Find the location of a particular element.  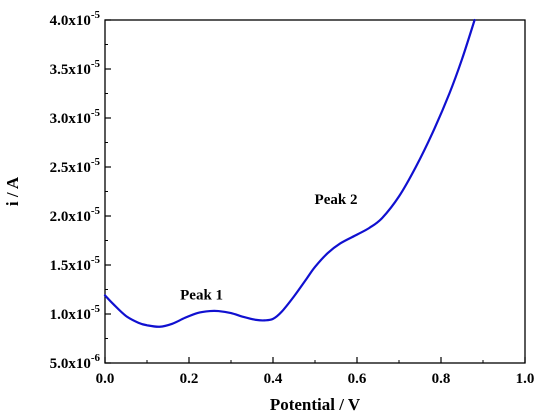

y-tick-label: 5.0x10⁻⁶ is located at coordinates (75, 362).